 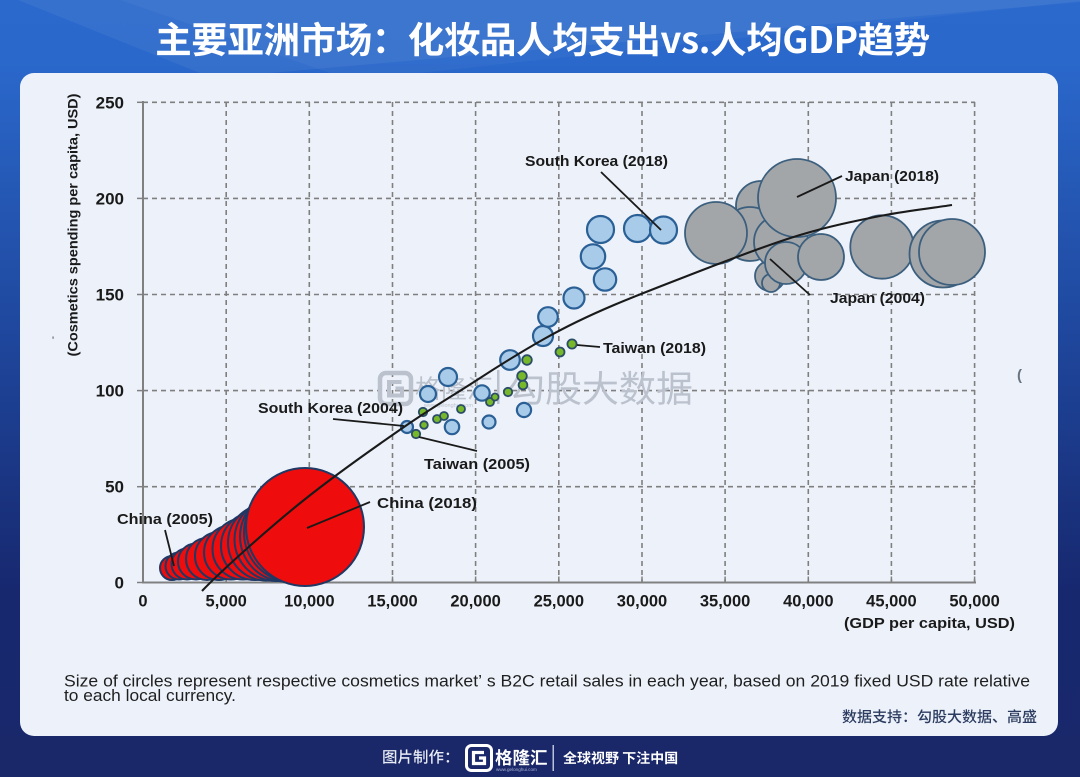 I want to click on svg-text: 15,000, so click(x=392, y=602).